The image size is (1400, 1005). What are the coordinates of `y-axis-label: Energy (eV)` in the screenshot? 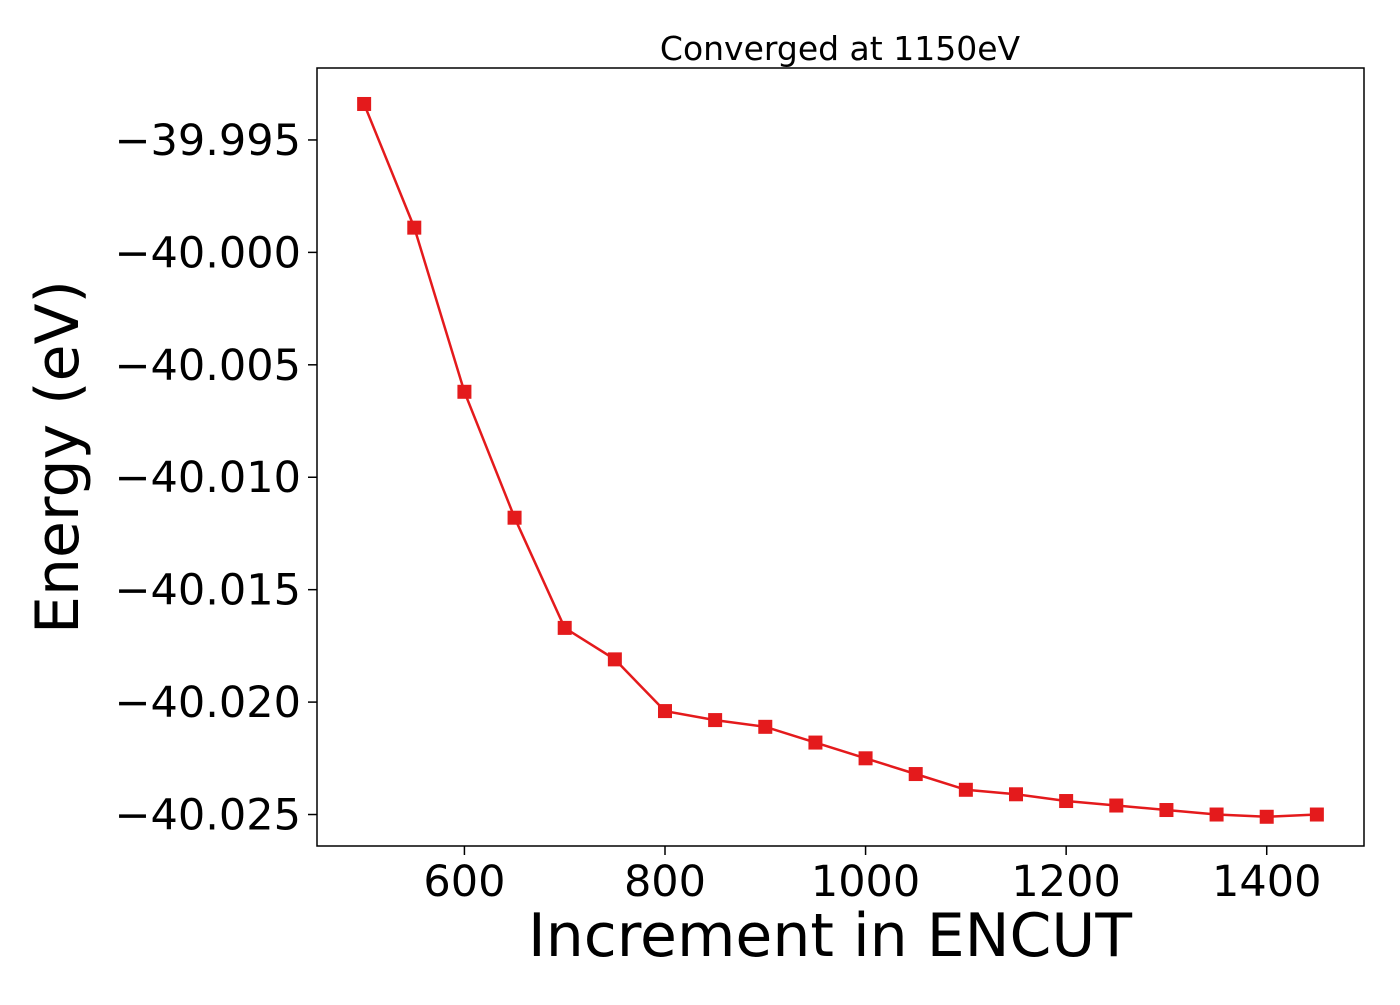 It's located at (58, 457).